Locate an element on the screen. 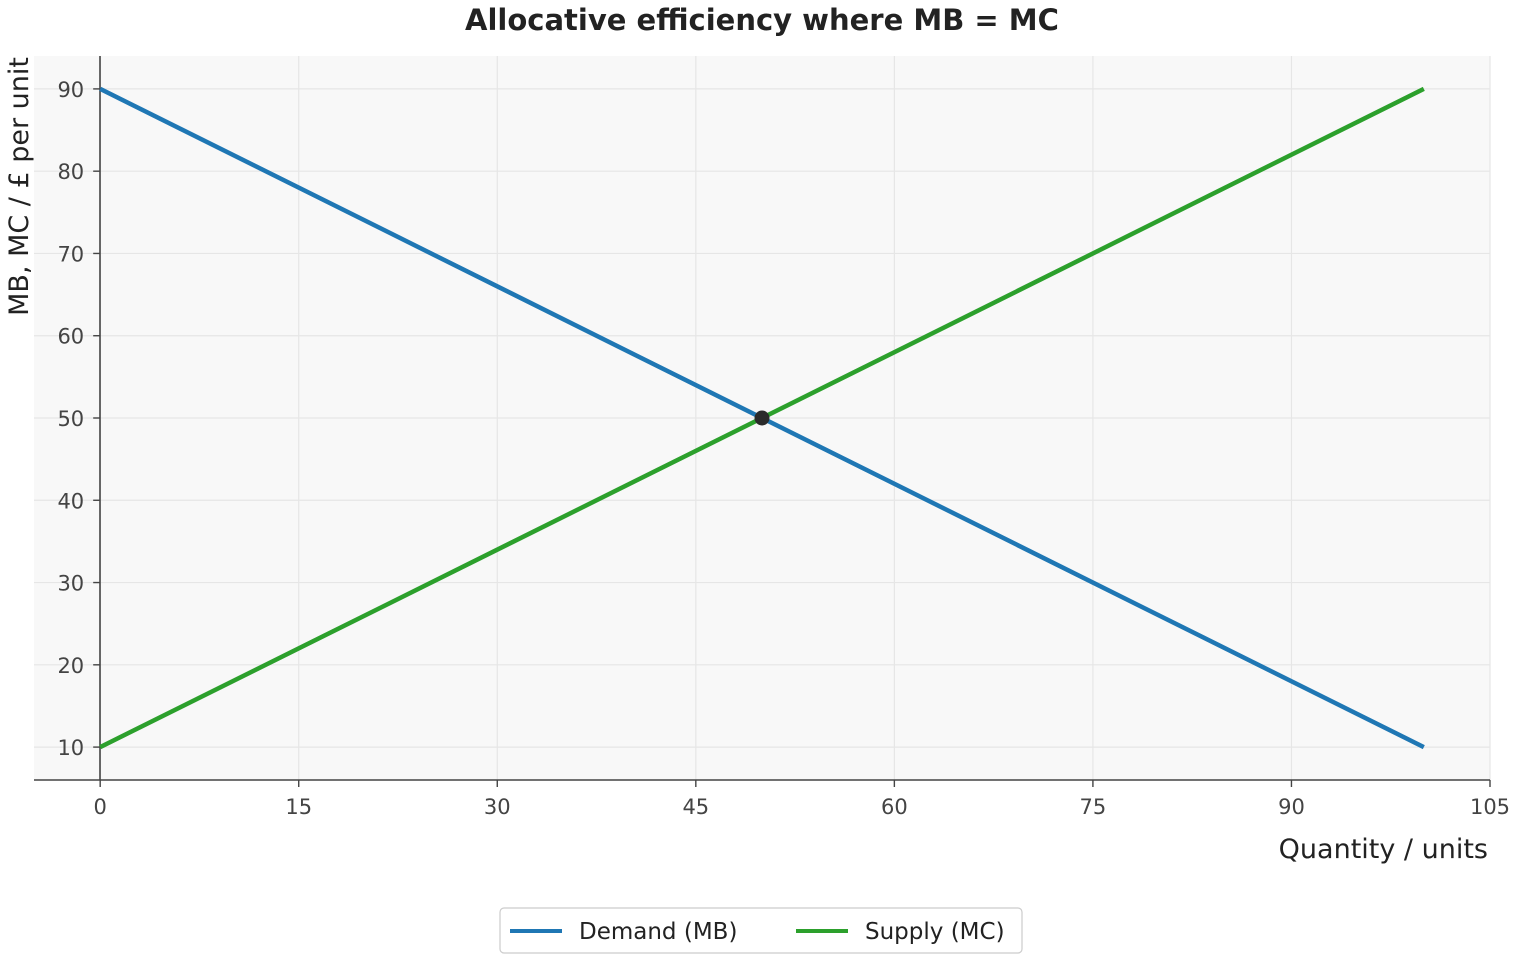 The image size is (1520, 960). y-axis-label: MB, MC / £ per unit is located at coordinates (19, 186).